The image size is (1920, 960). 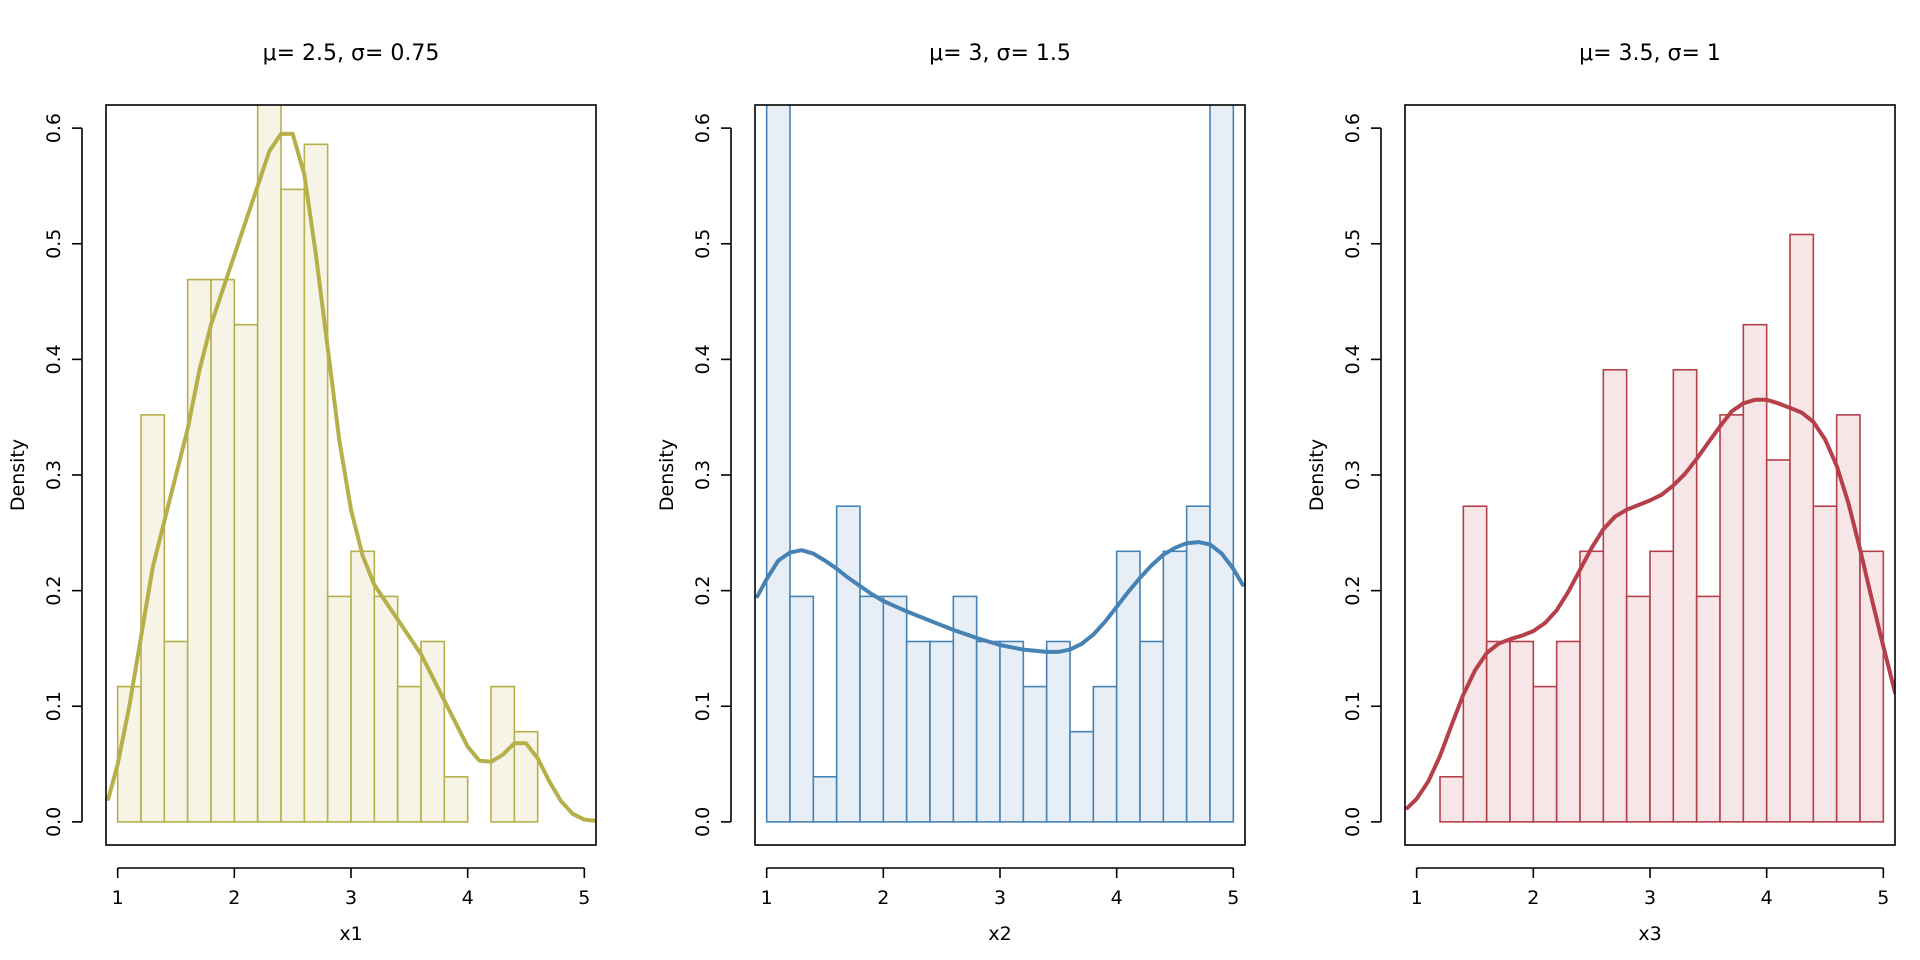 What do you see at coordinates (999, 934) in the screenshot?
I see `x-axis-label: x2` at bounding box center [999, 934].